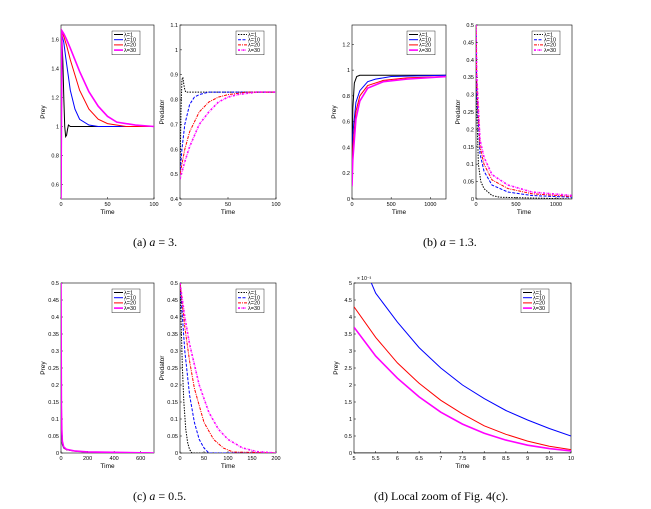  Describe the element at coordinates (506, 459) in the screenshot. I see `x-tick-label: 8.5` at that location.